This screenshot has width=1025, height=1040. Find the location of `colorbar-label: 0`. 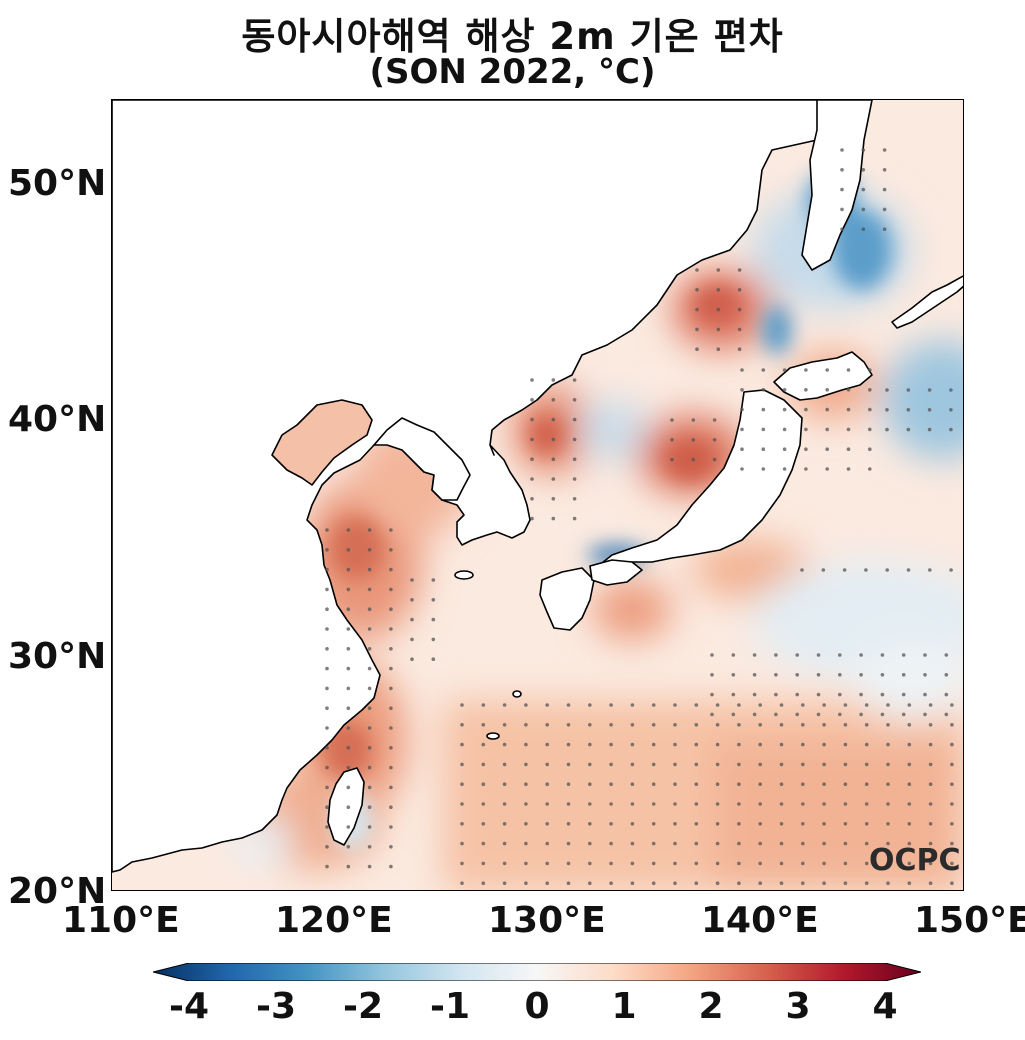

colorbar-label: 0 is located at coordinates (537, 1006).